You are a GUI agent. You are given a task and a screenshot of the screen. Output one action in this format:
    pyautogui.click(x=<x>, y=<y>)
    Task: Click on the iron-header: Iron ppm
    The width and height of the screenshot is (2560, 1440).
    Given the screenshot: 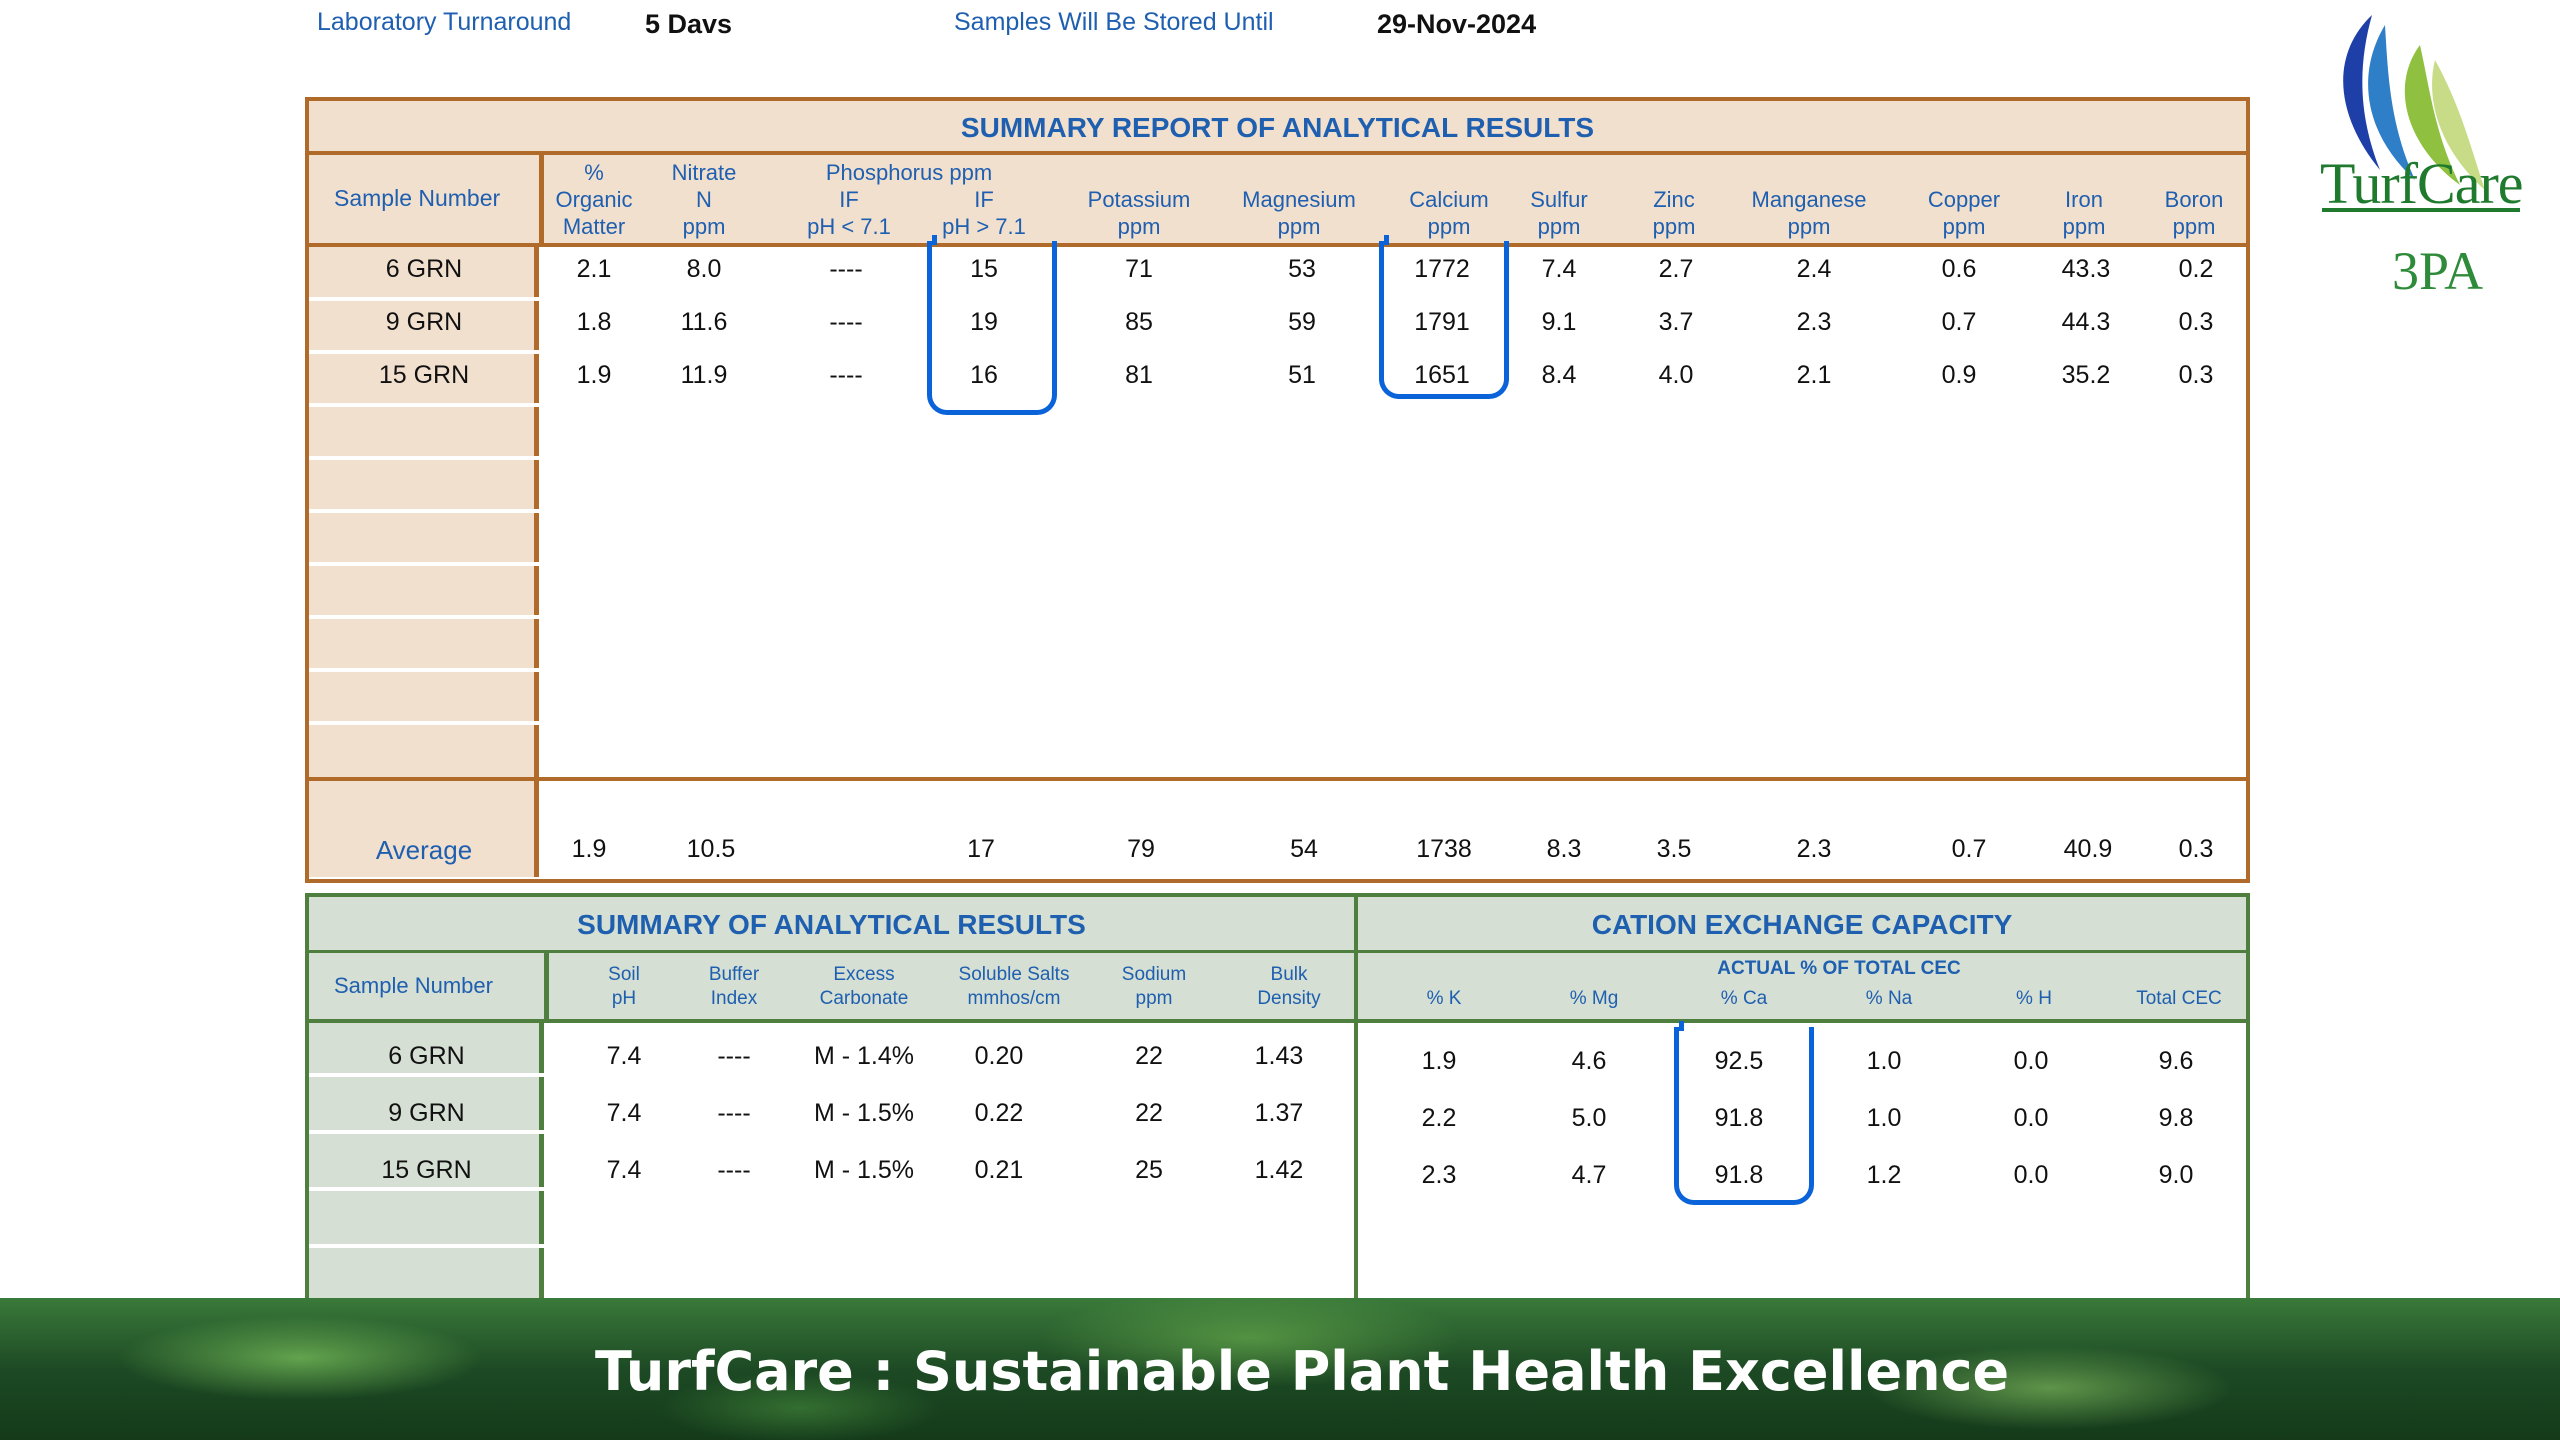 What is the action you would take?
    pyautogui.click(x=2084, y=213)
    